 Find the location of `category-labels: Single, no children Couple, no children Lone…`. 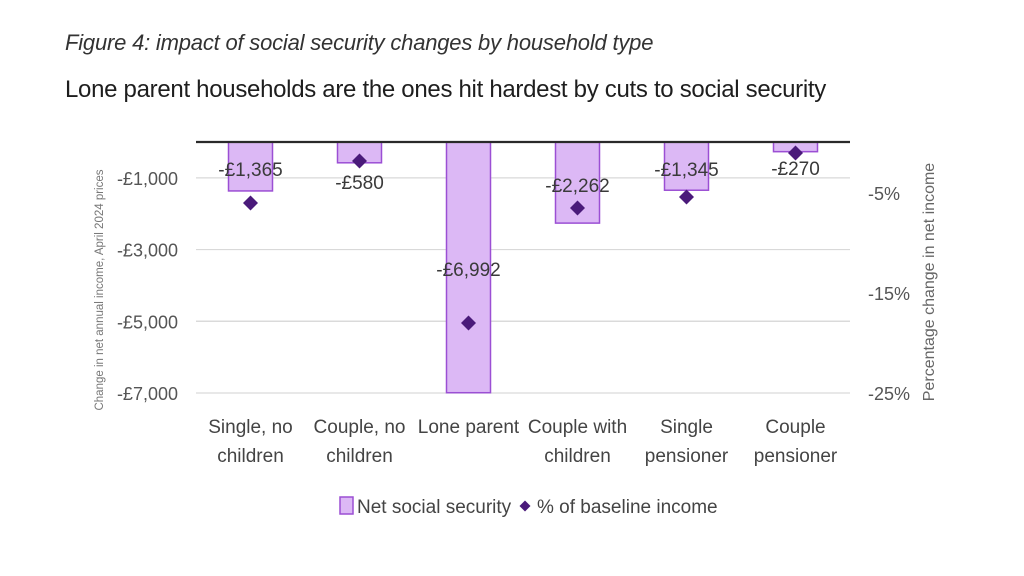

category-labels: Single, no children Couple, no children Lone… is located at coordinates (523, 442).